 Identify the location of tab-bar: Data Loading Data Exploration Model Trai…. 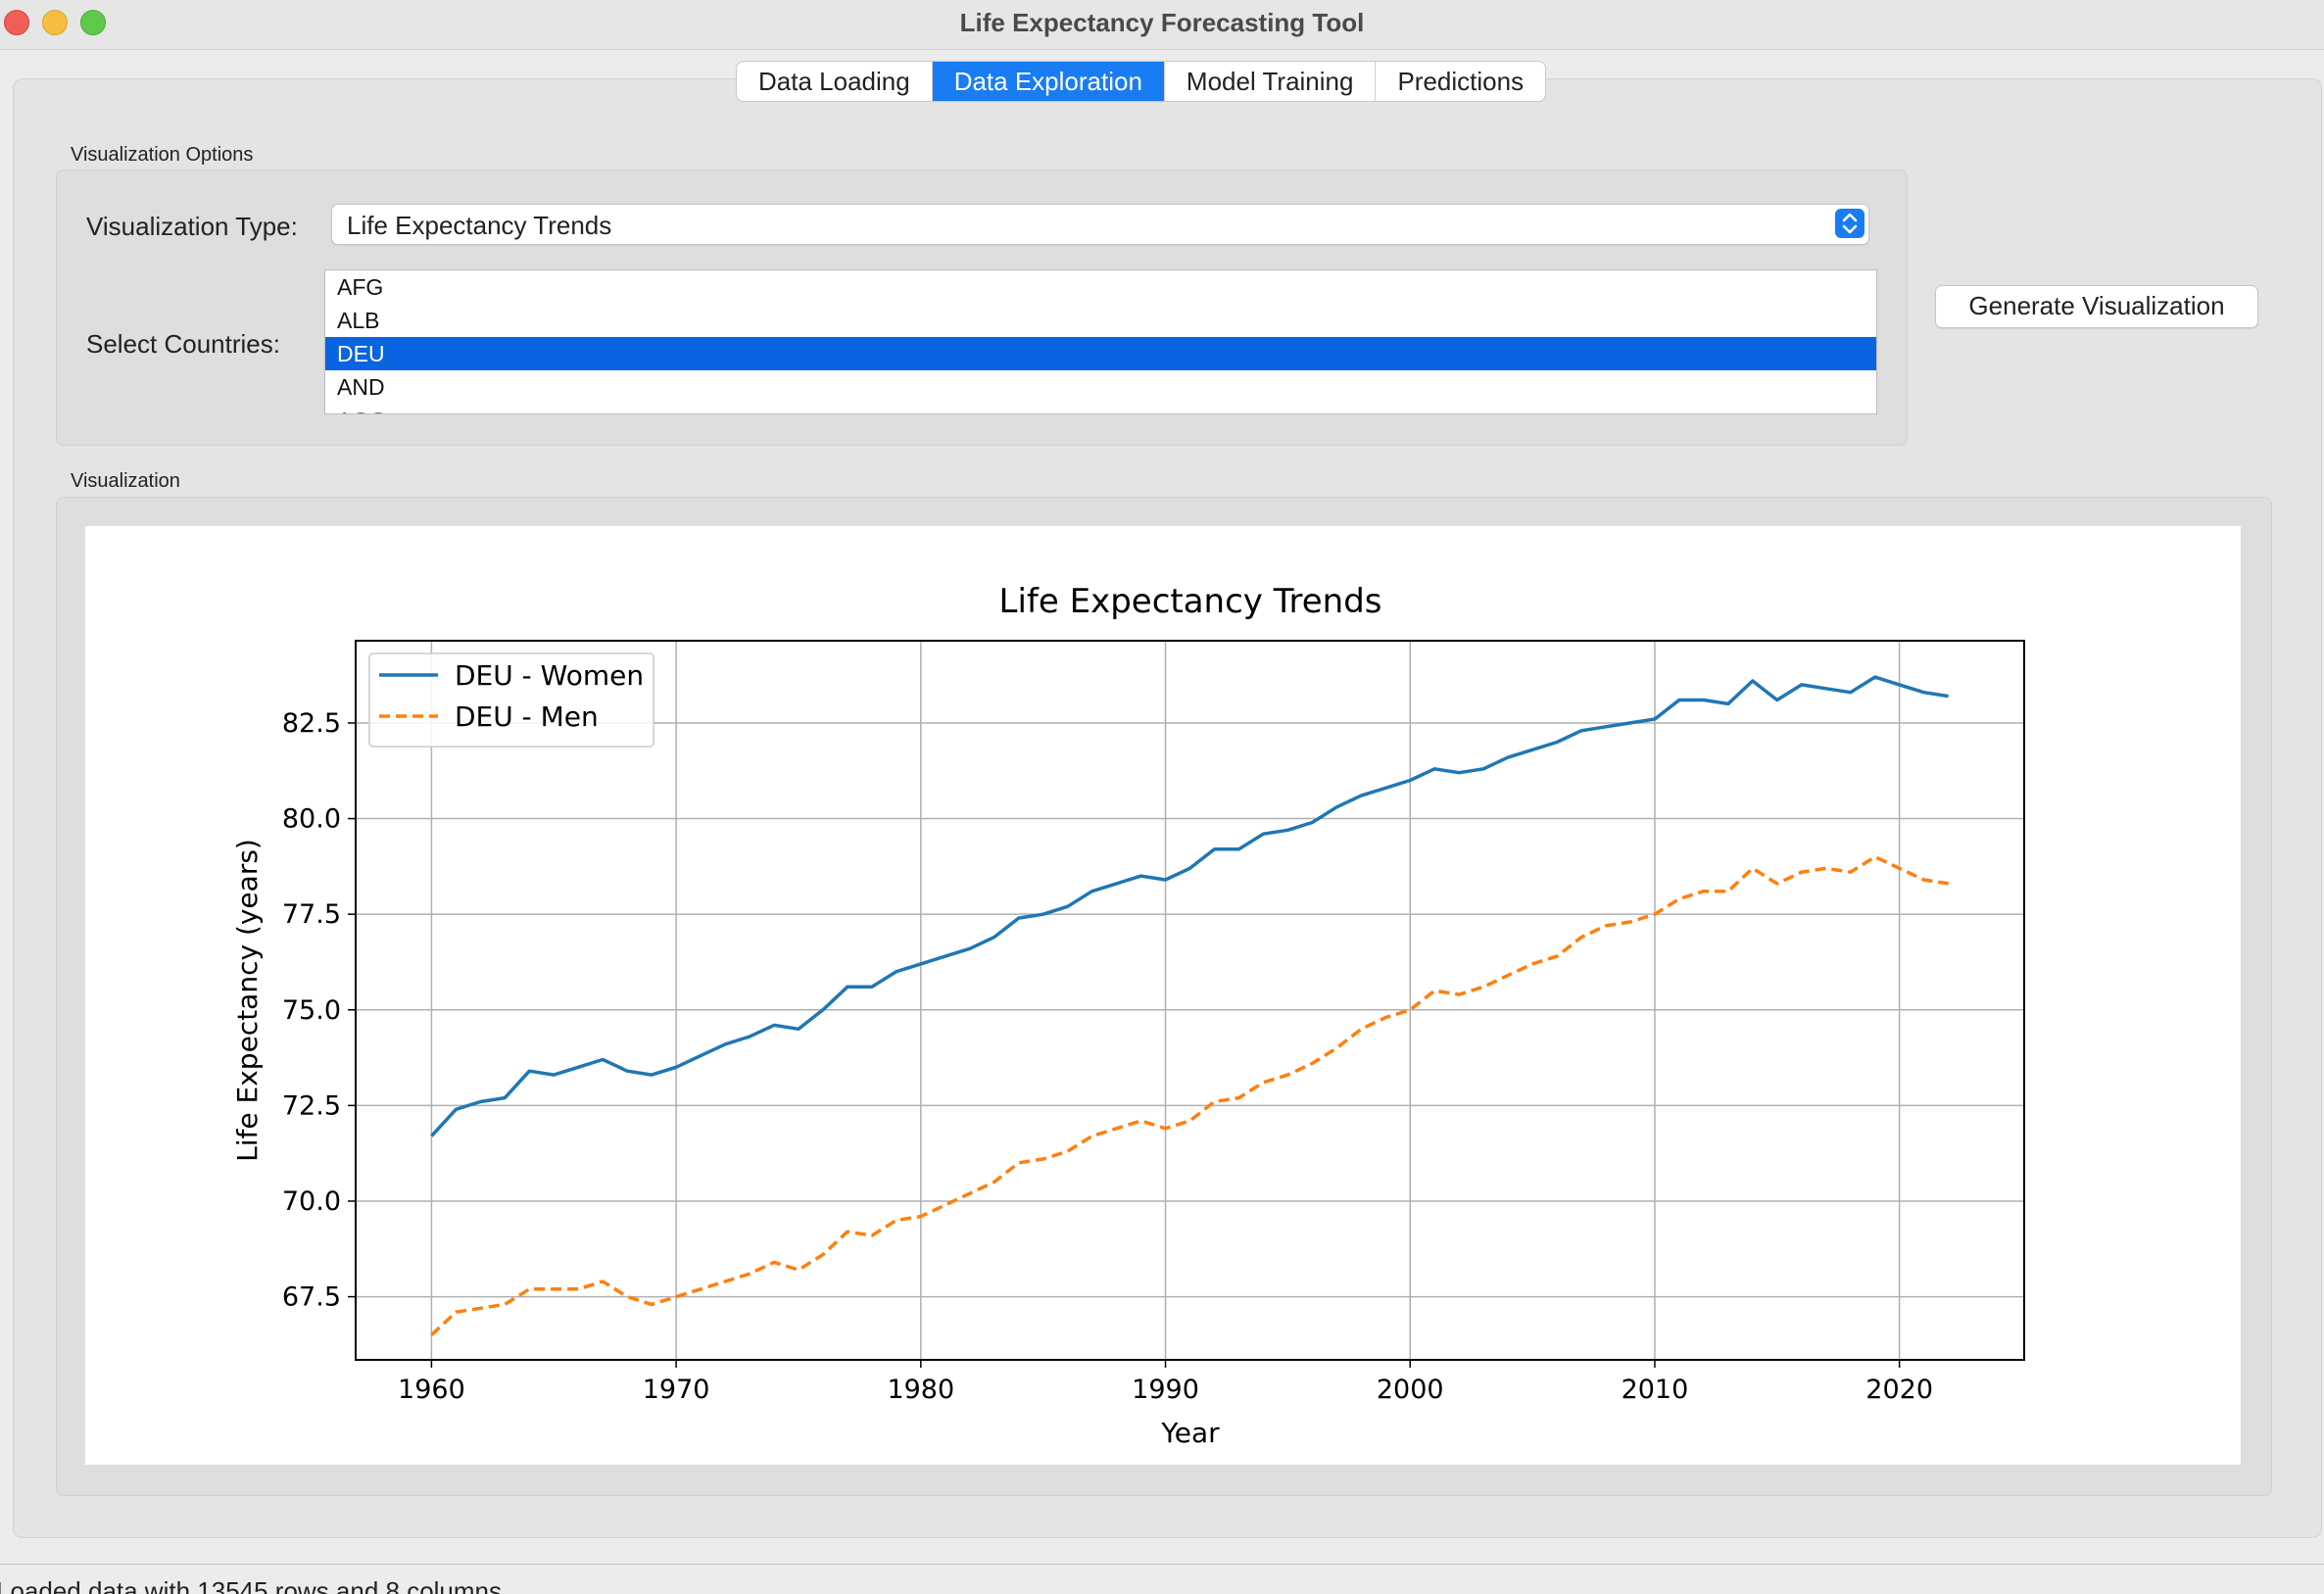
(1141, 81).